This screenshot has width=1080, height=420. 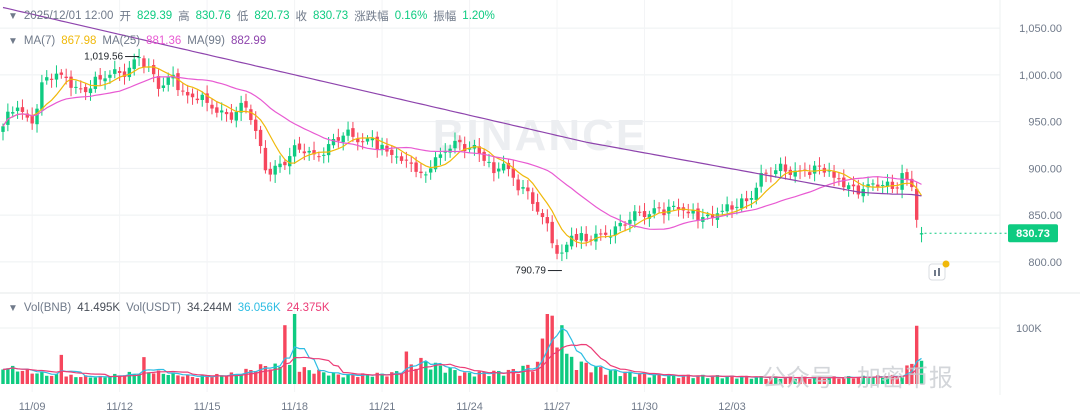 What do you see at coordinates (13, 16) in the screenshot?
I see `collapse-chevron-icon: ▼` at bounding box center [13, 16].